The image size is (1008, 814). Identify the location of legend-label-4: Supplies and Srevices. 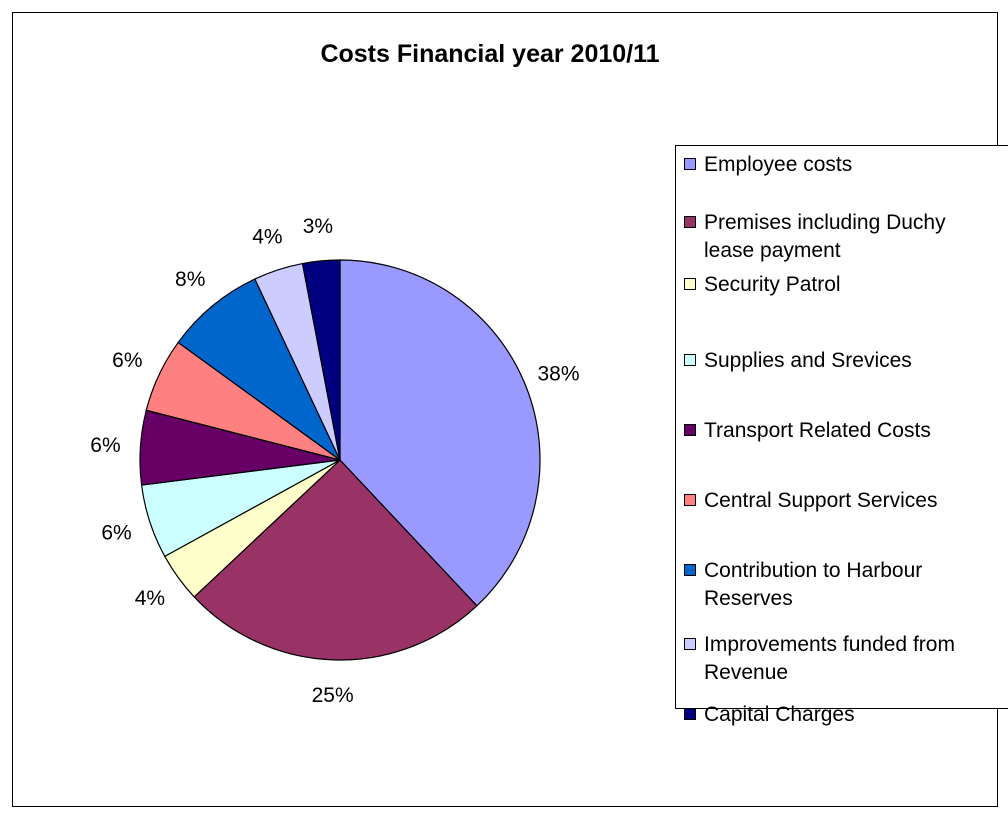
(808, 360).